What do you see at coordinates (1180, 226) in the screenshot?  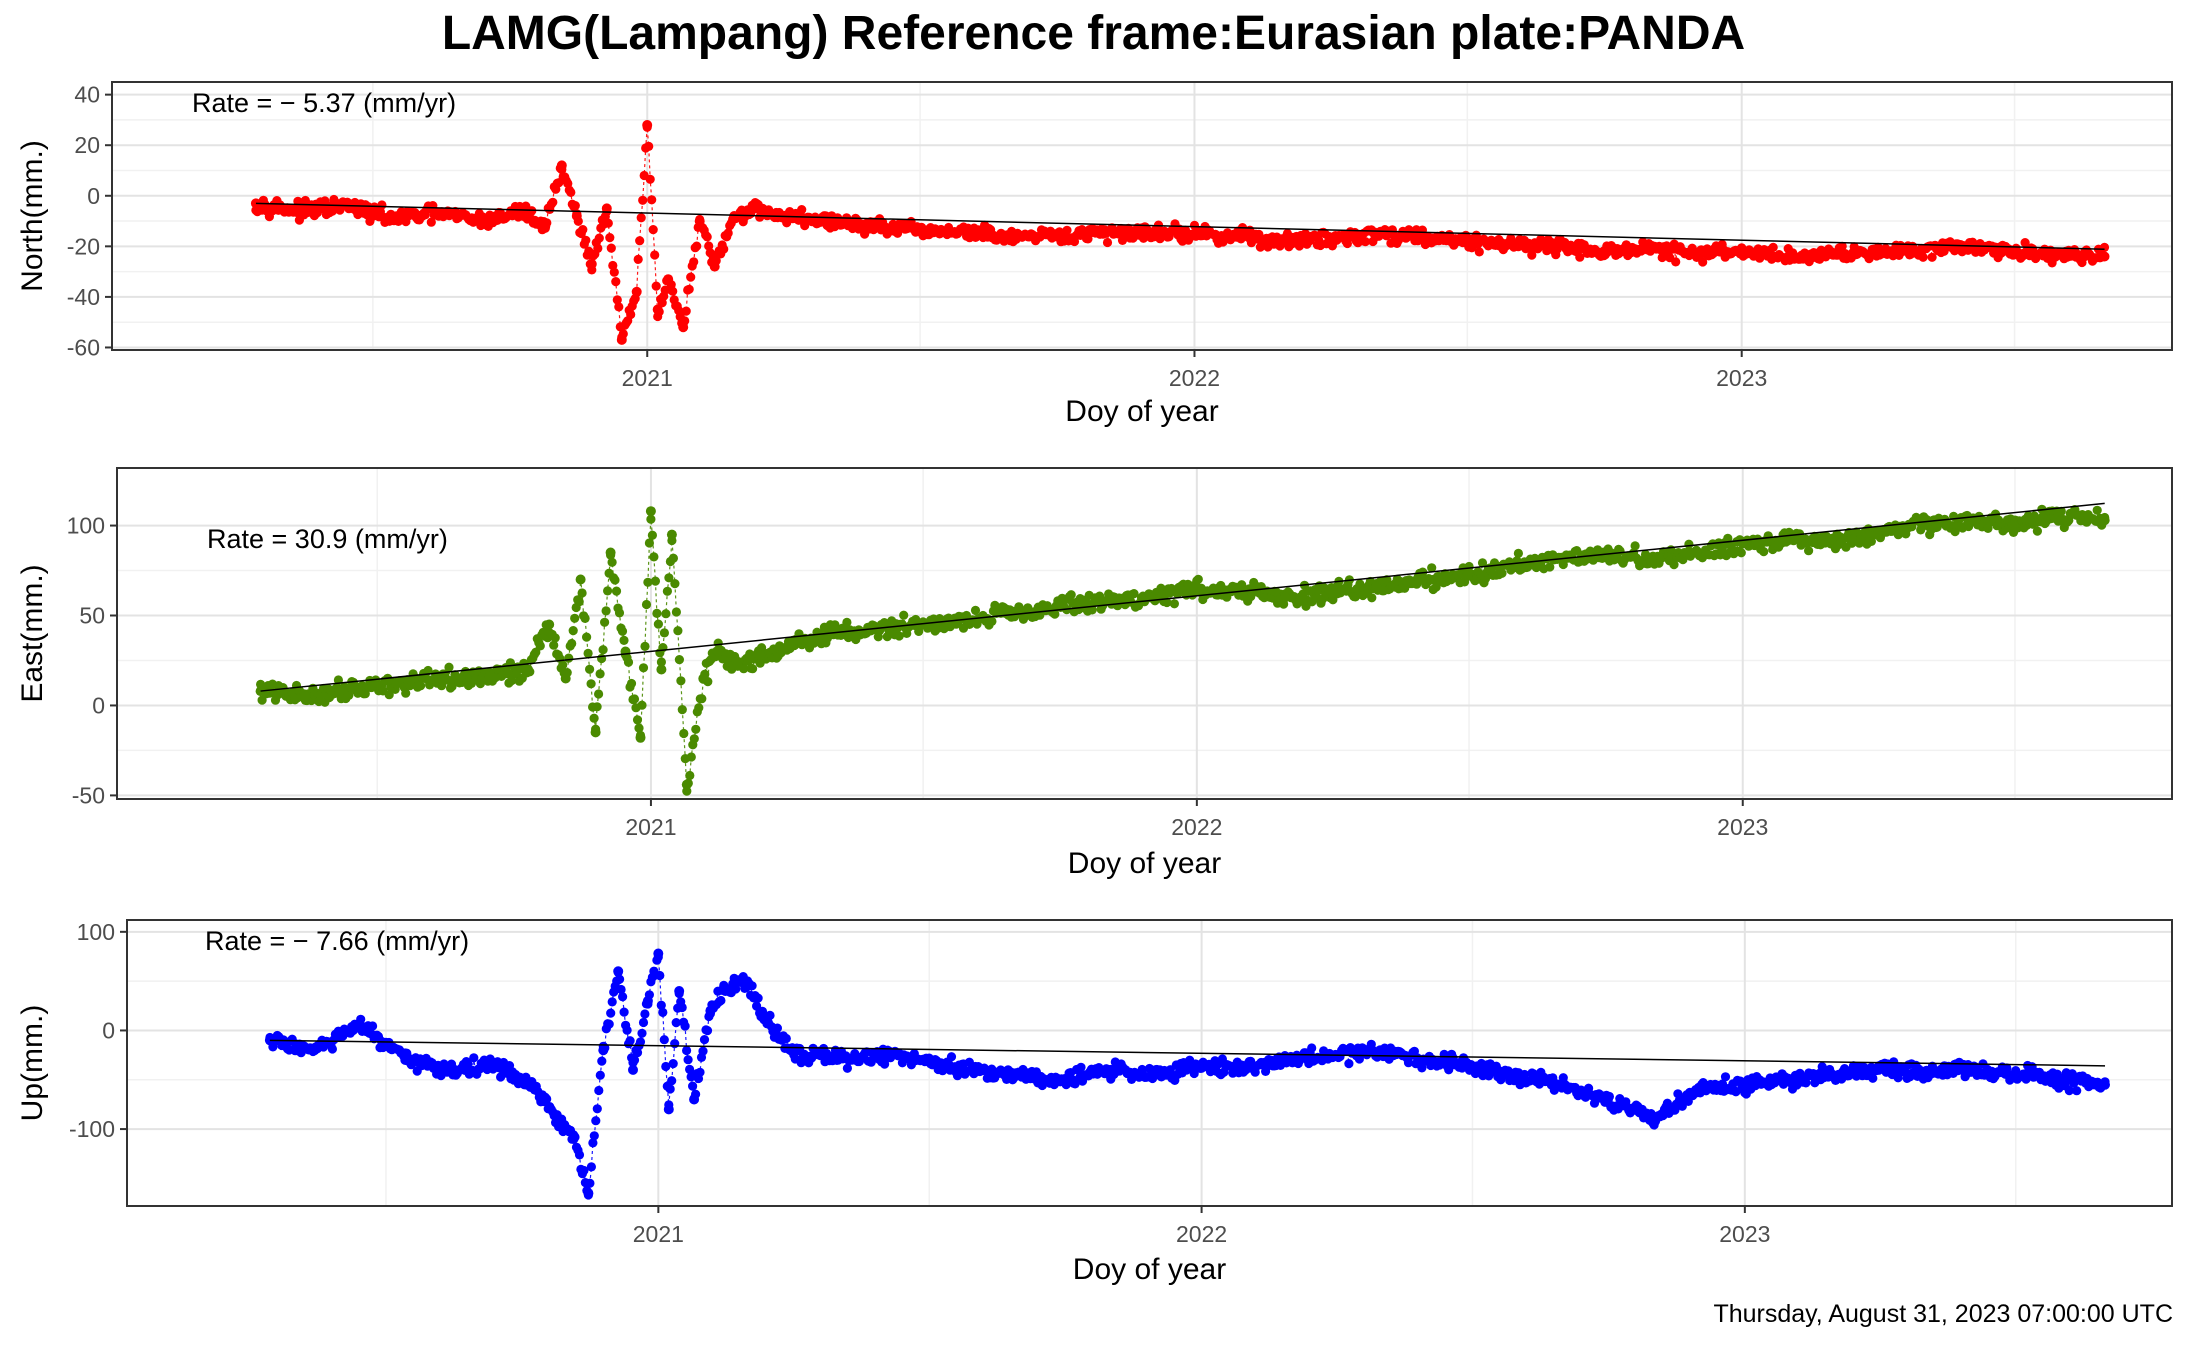 I see `trend-line` at bounding box center [1180, 226].